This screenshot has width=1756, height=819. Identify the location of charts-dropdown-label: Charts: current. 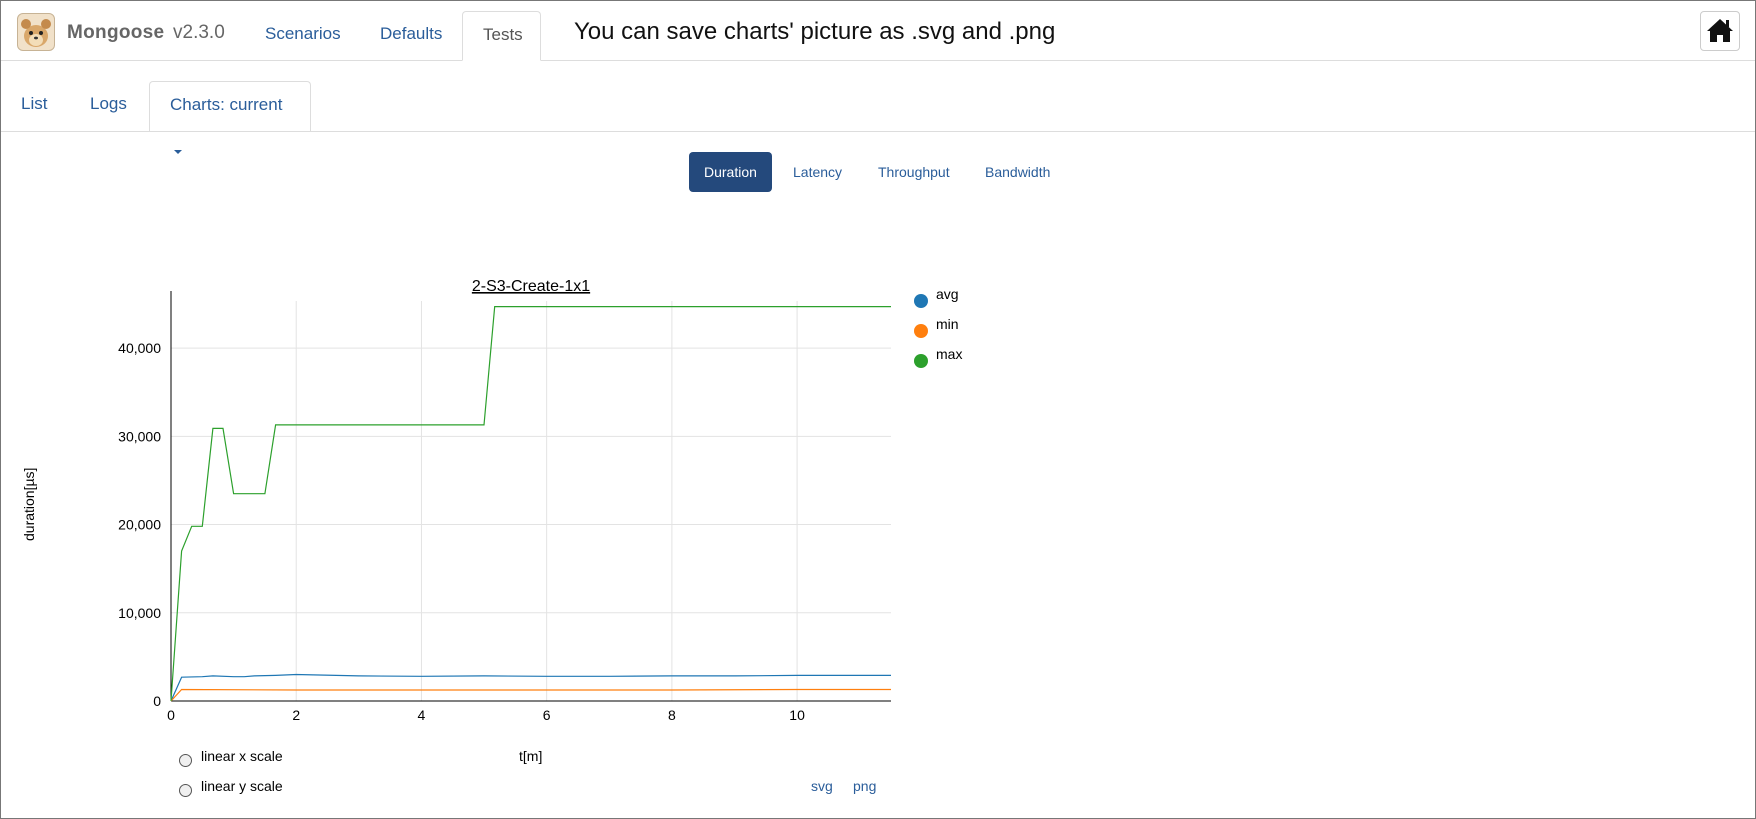
(226, 104).